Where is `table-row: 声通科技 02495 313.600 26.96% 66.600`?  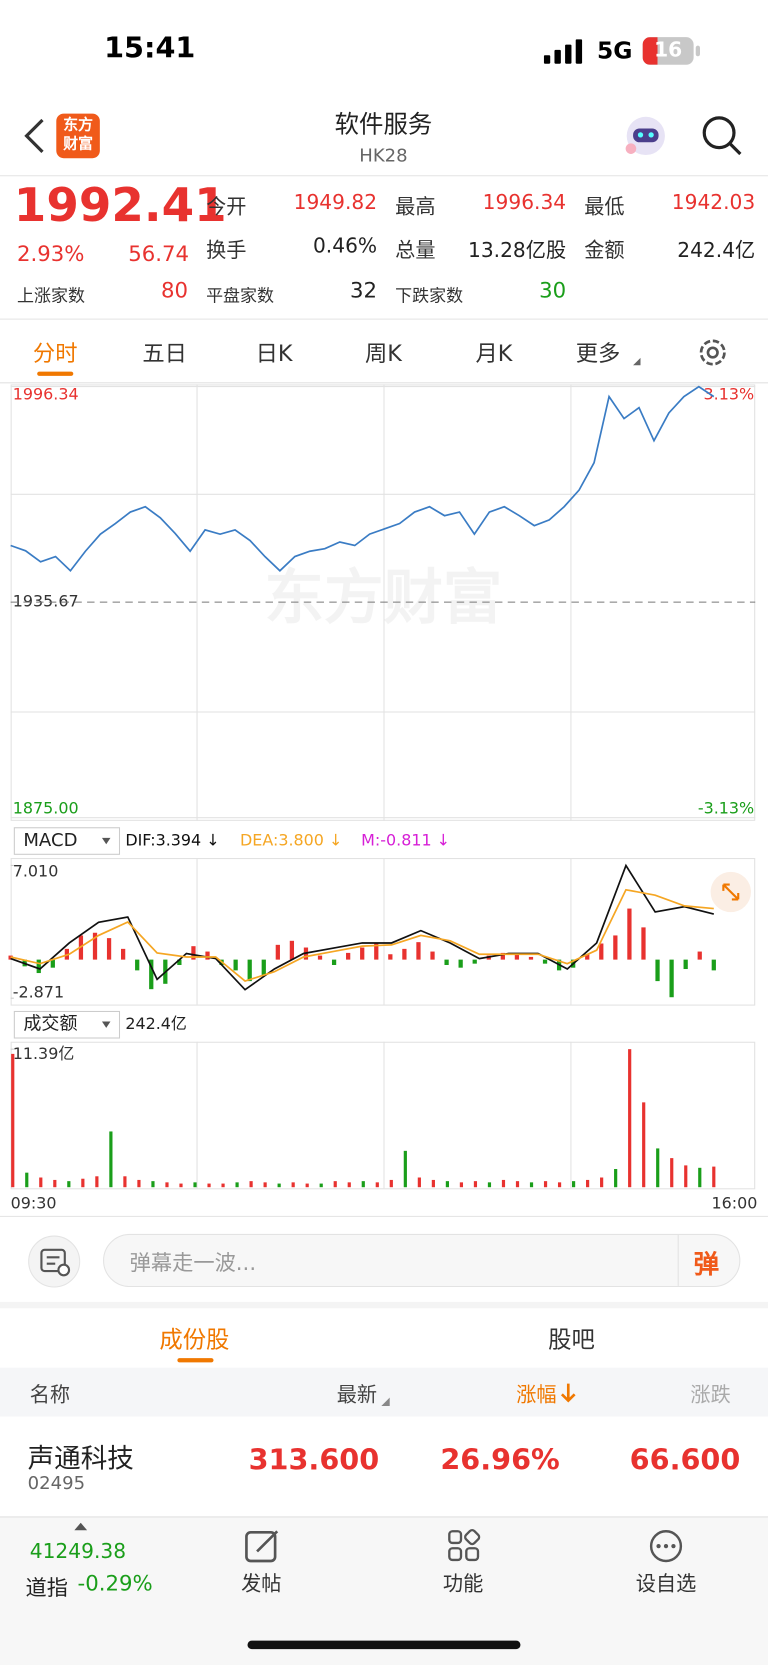
table-row: 声通科技 02495 313.600 26.96% 66.600 is located at coordinates (384, 1467).